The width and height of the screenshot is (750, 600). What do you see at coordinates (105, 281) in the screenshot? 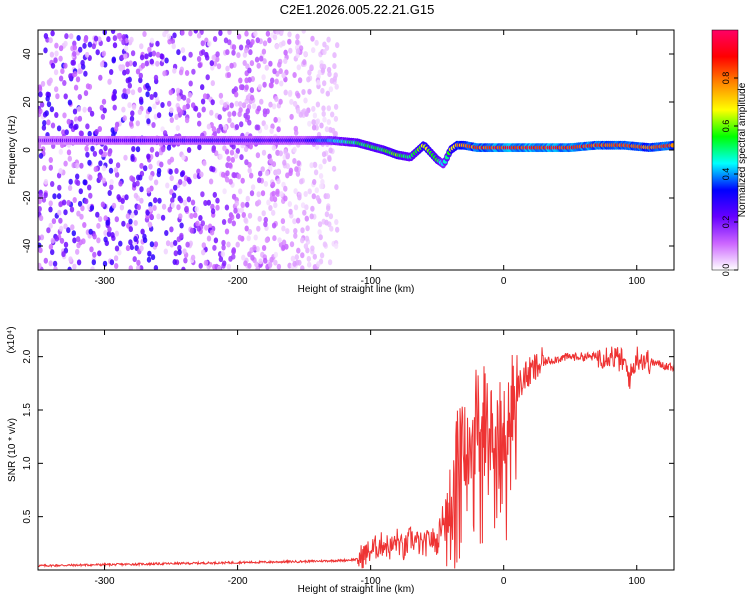
I see `x-tick-label: -300` at bounding box center [105, 281].